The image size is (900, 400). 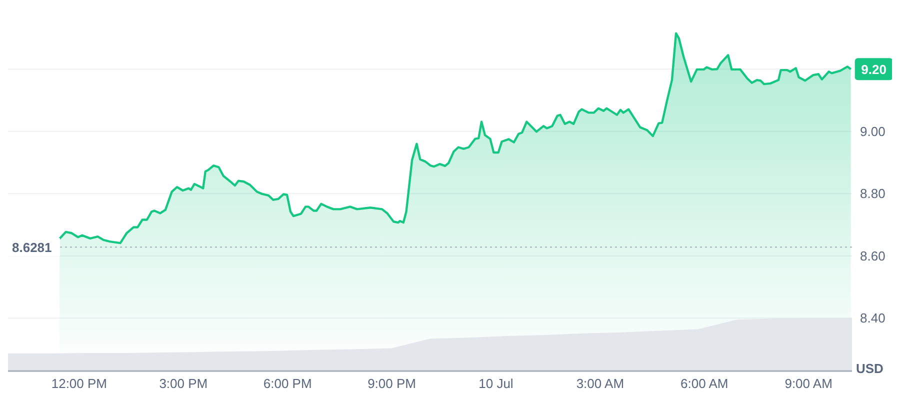 I want to click on x-tick-label: 6:00 AM, so click(x=704, y=384).